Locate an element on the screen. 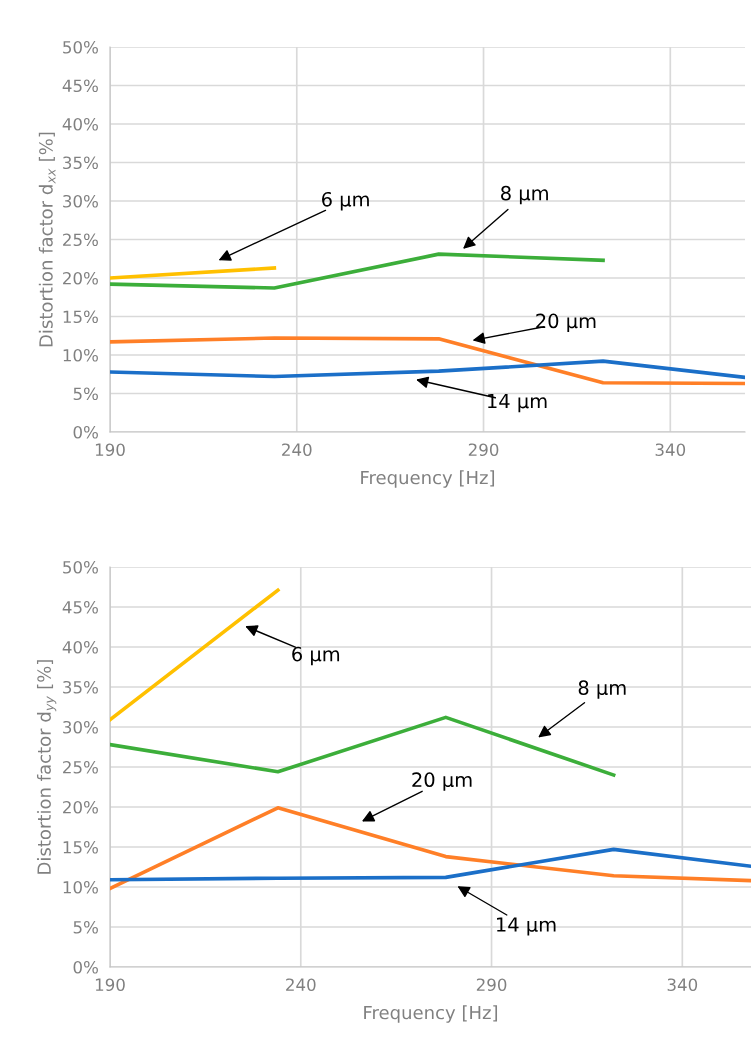 The image size is (751, 1039). y-axis-title: Distortion factor d$_{yy}$ [%] is located at coordinates (46, 767).